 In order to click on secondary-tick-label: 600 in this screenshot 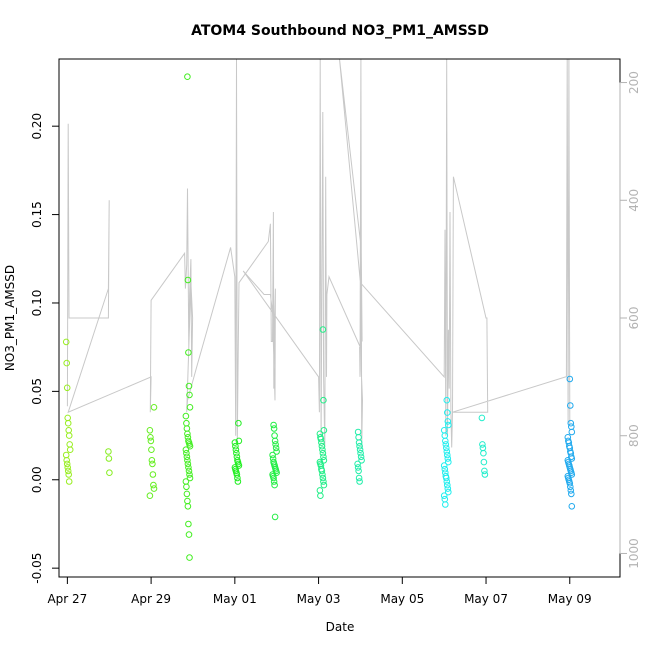, I will do `click(634, 318)`.